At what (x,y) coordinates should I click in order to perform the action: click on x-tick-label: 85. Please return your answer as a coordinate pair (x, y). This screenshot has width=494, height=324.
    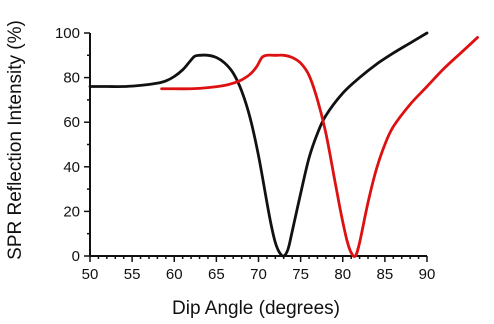
    Looking at the image, I should click on (385, 274).